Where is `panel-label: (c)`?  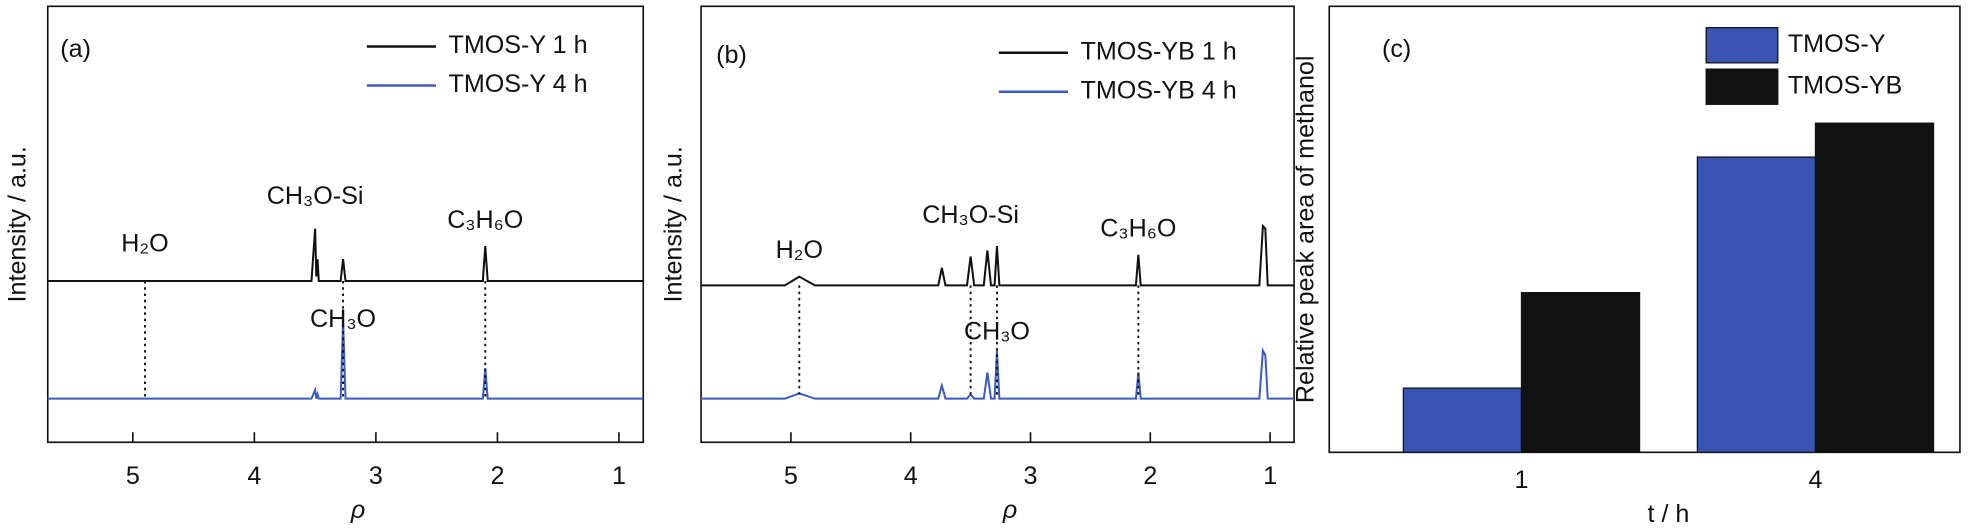
panel-label: (c) is located at coordinates (1396, 49).